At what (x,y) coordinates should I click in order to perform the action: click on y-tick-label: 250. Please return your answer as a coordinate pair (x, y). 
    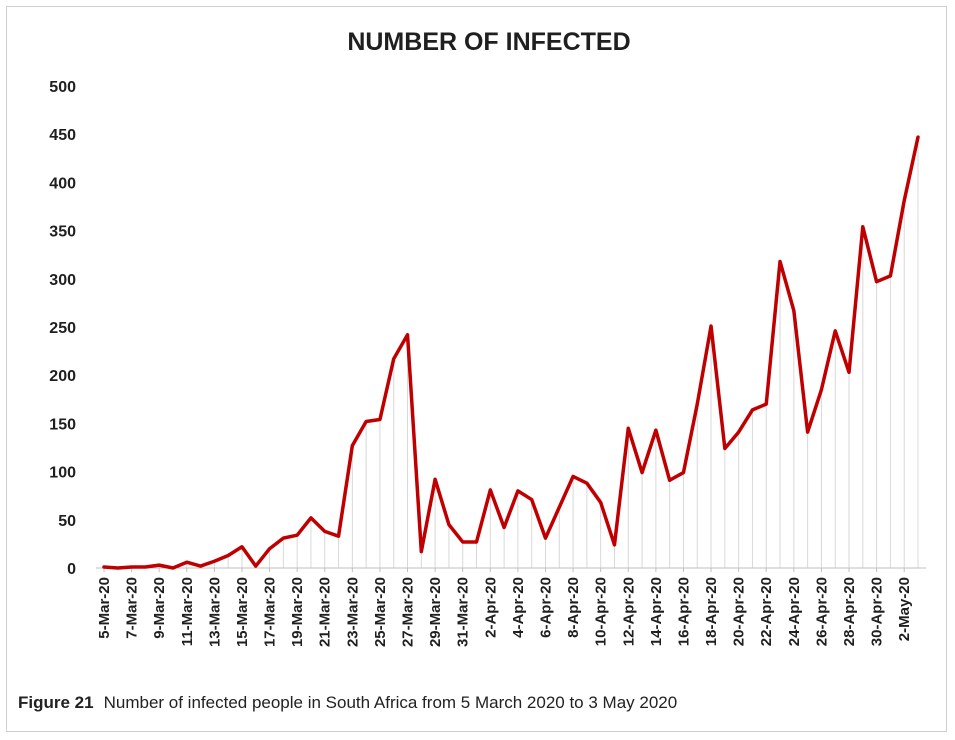
    Looking at the image, I should click on (62, 328).